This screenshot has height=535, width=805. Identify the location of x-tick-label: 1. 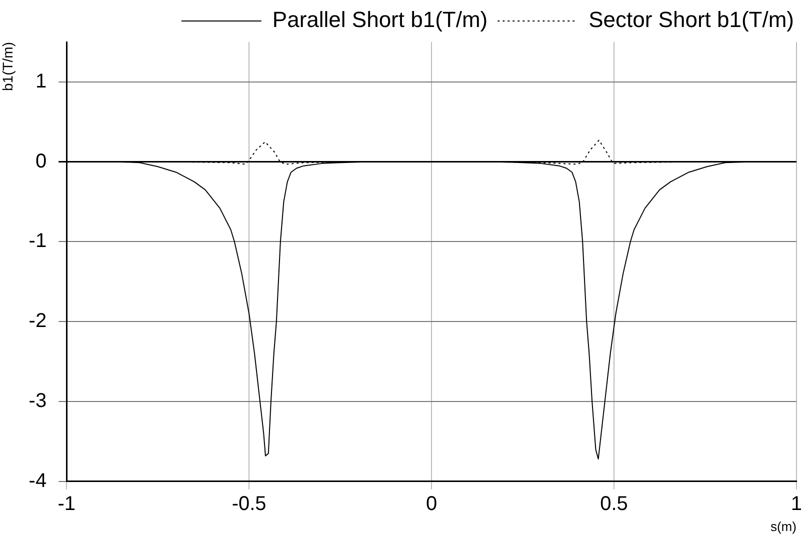
(796, 503).